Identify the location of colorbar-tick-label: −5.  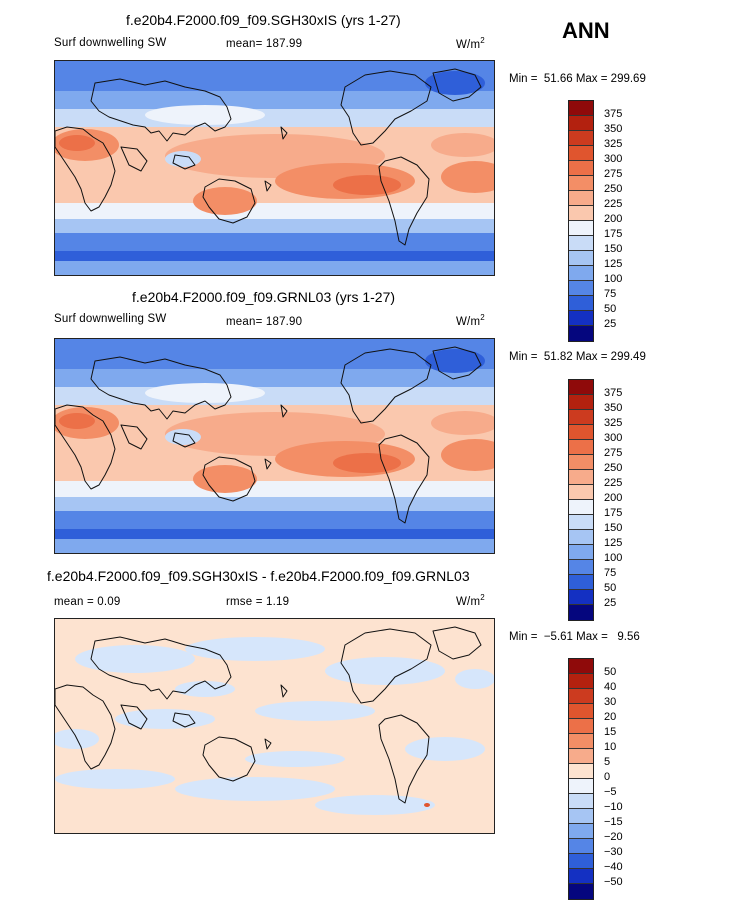
(610, 792).